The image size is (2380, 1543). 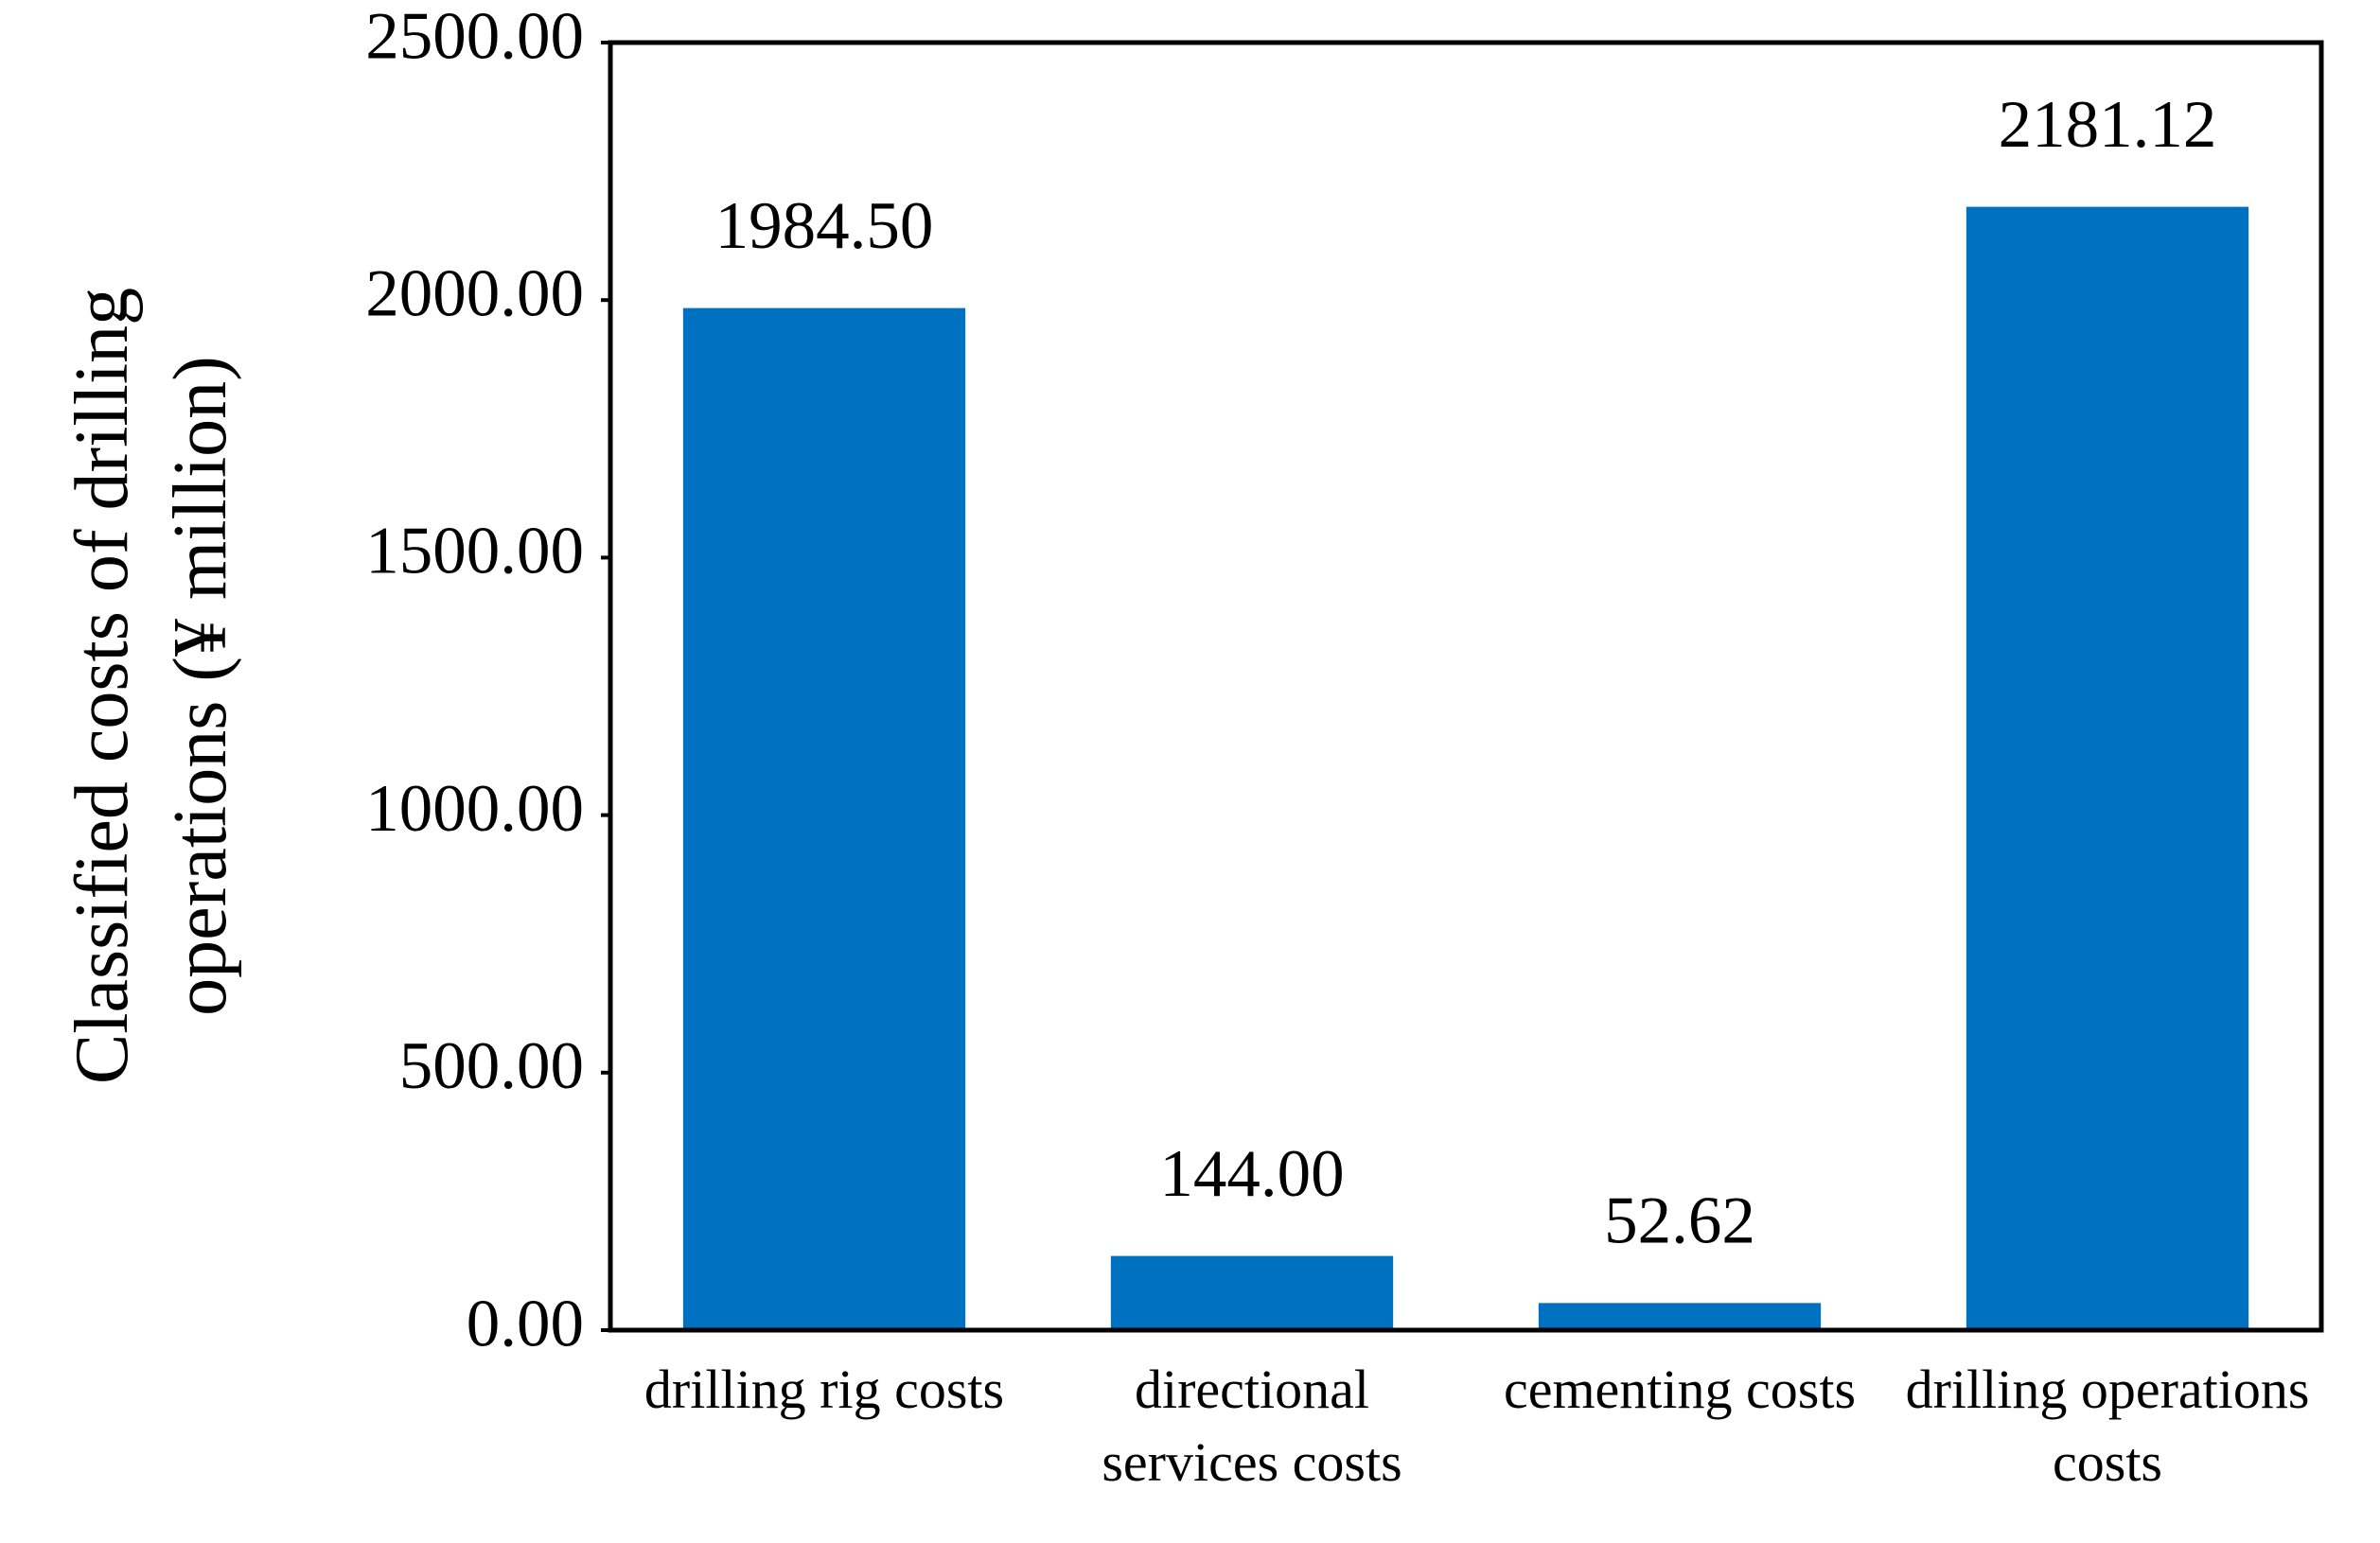 I want to click on x-tick-label: drilling rig costs, so click(x=824, y=1389).